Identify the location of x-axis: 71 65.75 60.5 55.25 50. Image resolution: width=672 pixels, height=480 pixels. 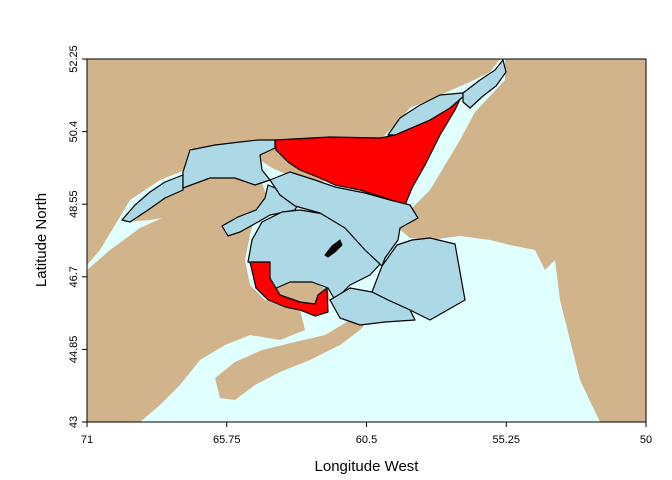
(366, 434).